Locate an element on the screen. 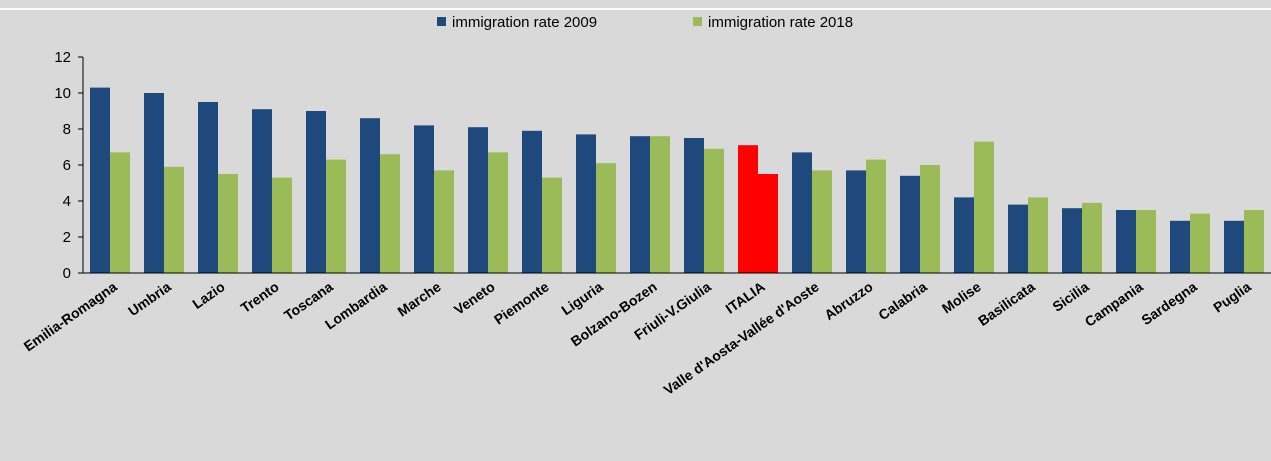 The image size is (1271, 461). x-category-label: Umbria is located at coordinates (149, 298).